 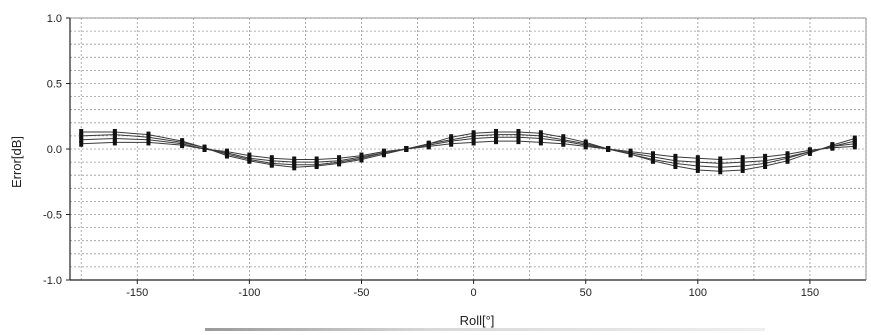 I want to click on x-axis-title: Roll[°], so click(x=477, y=320).